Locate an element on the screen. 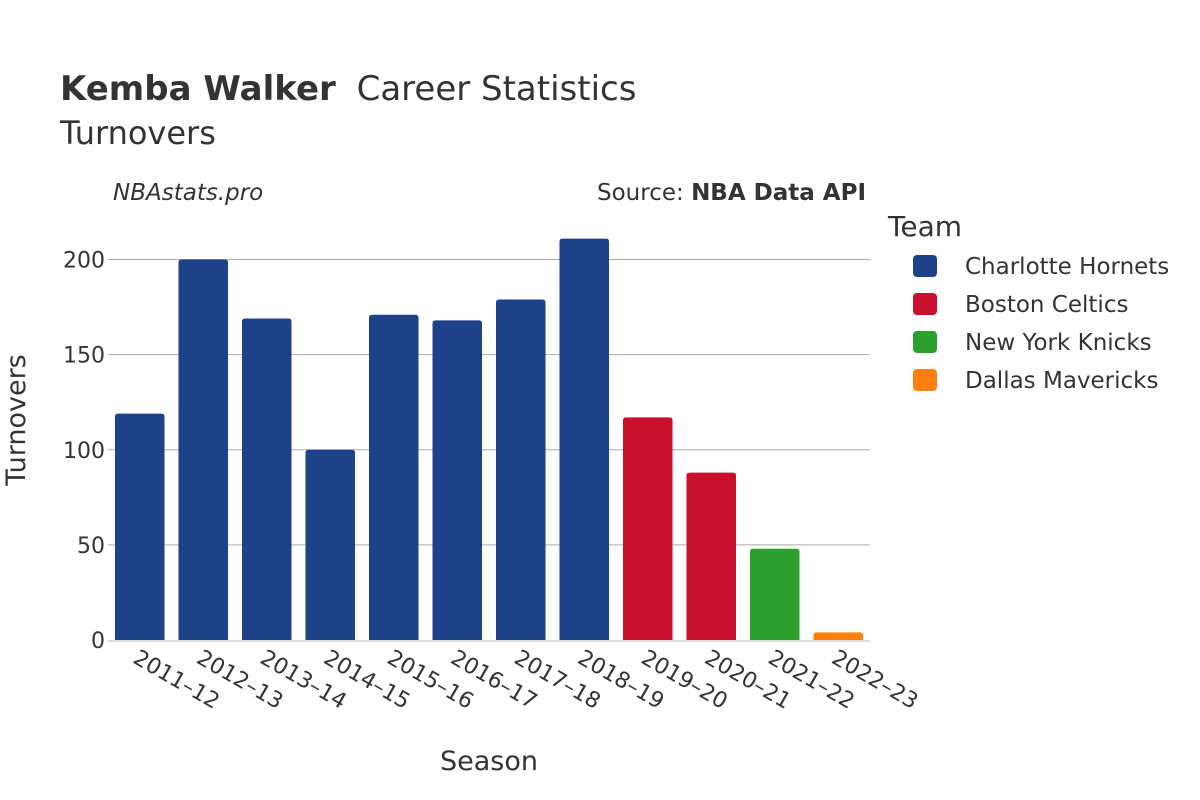  legend-title: Team is located at coordinates (924, 226).